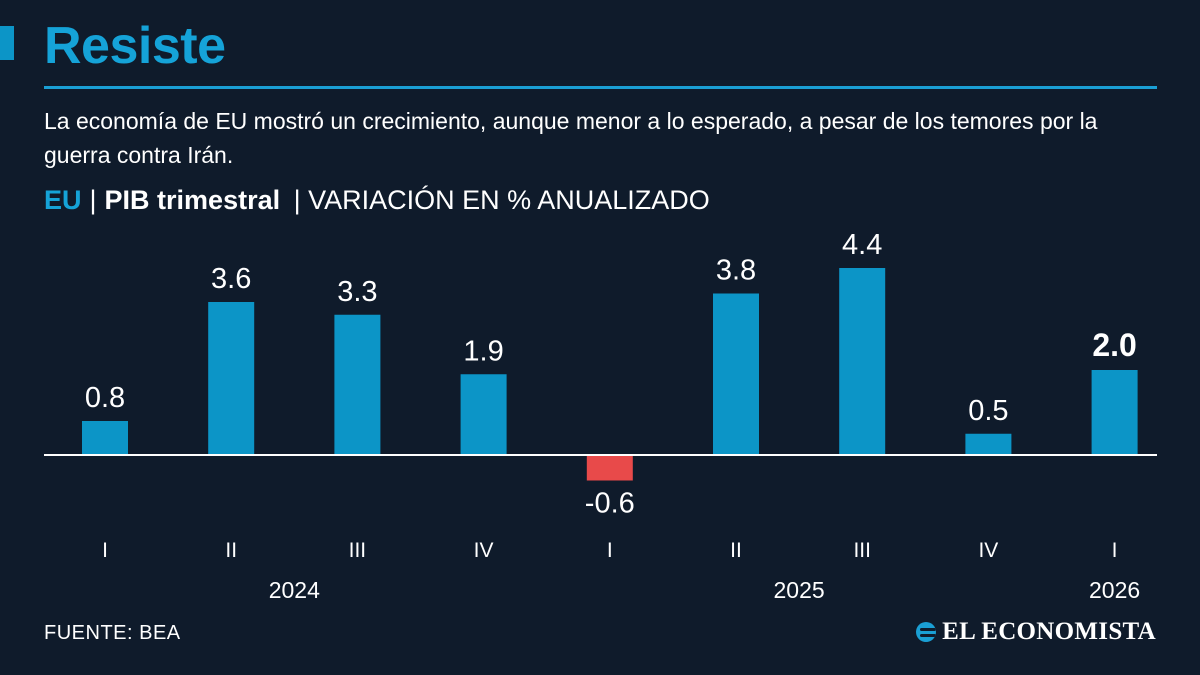  I want to click on quarter-label-4: I, so click(610, 550).